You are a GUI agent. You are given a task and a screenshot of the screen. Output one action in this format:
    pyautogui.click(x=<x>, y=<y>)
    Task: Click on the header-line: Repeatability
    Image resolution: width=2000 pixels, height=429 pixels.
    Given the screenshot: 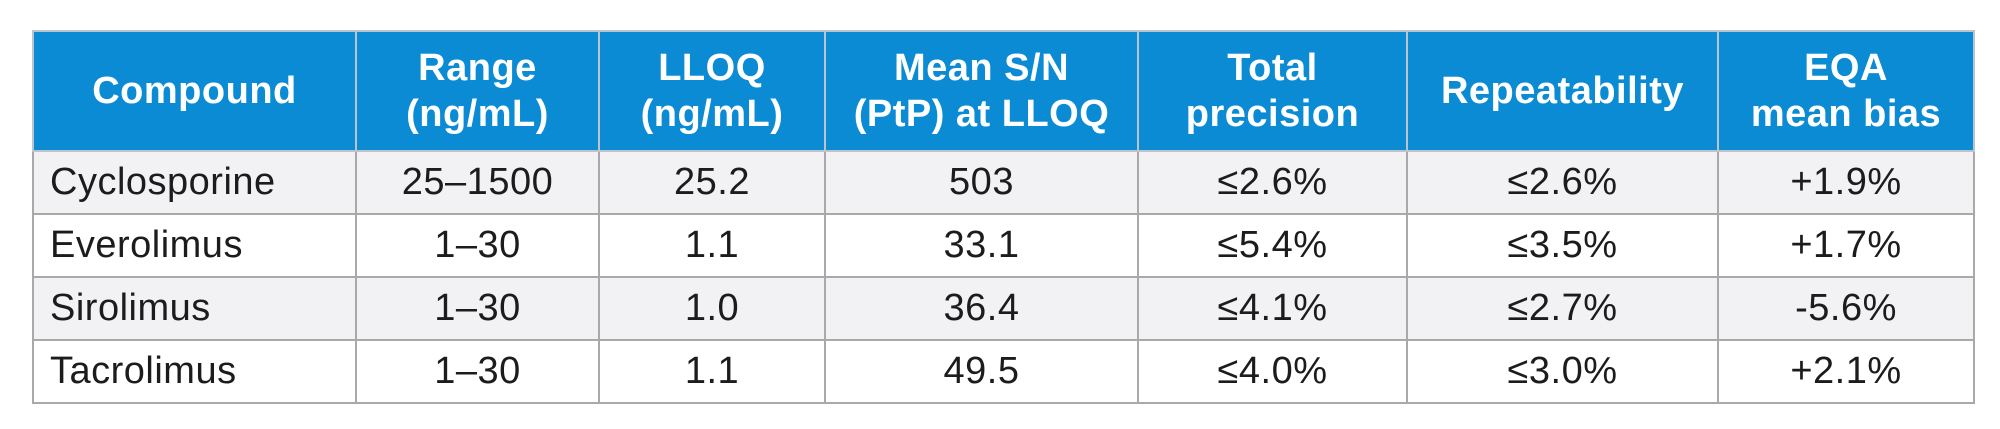 What is the action you would take?
    pyautogui.click(x=1562, y=91)
    